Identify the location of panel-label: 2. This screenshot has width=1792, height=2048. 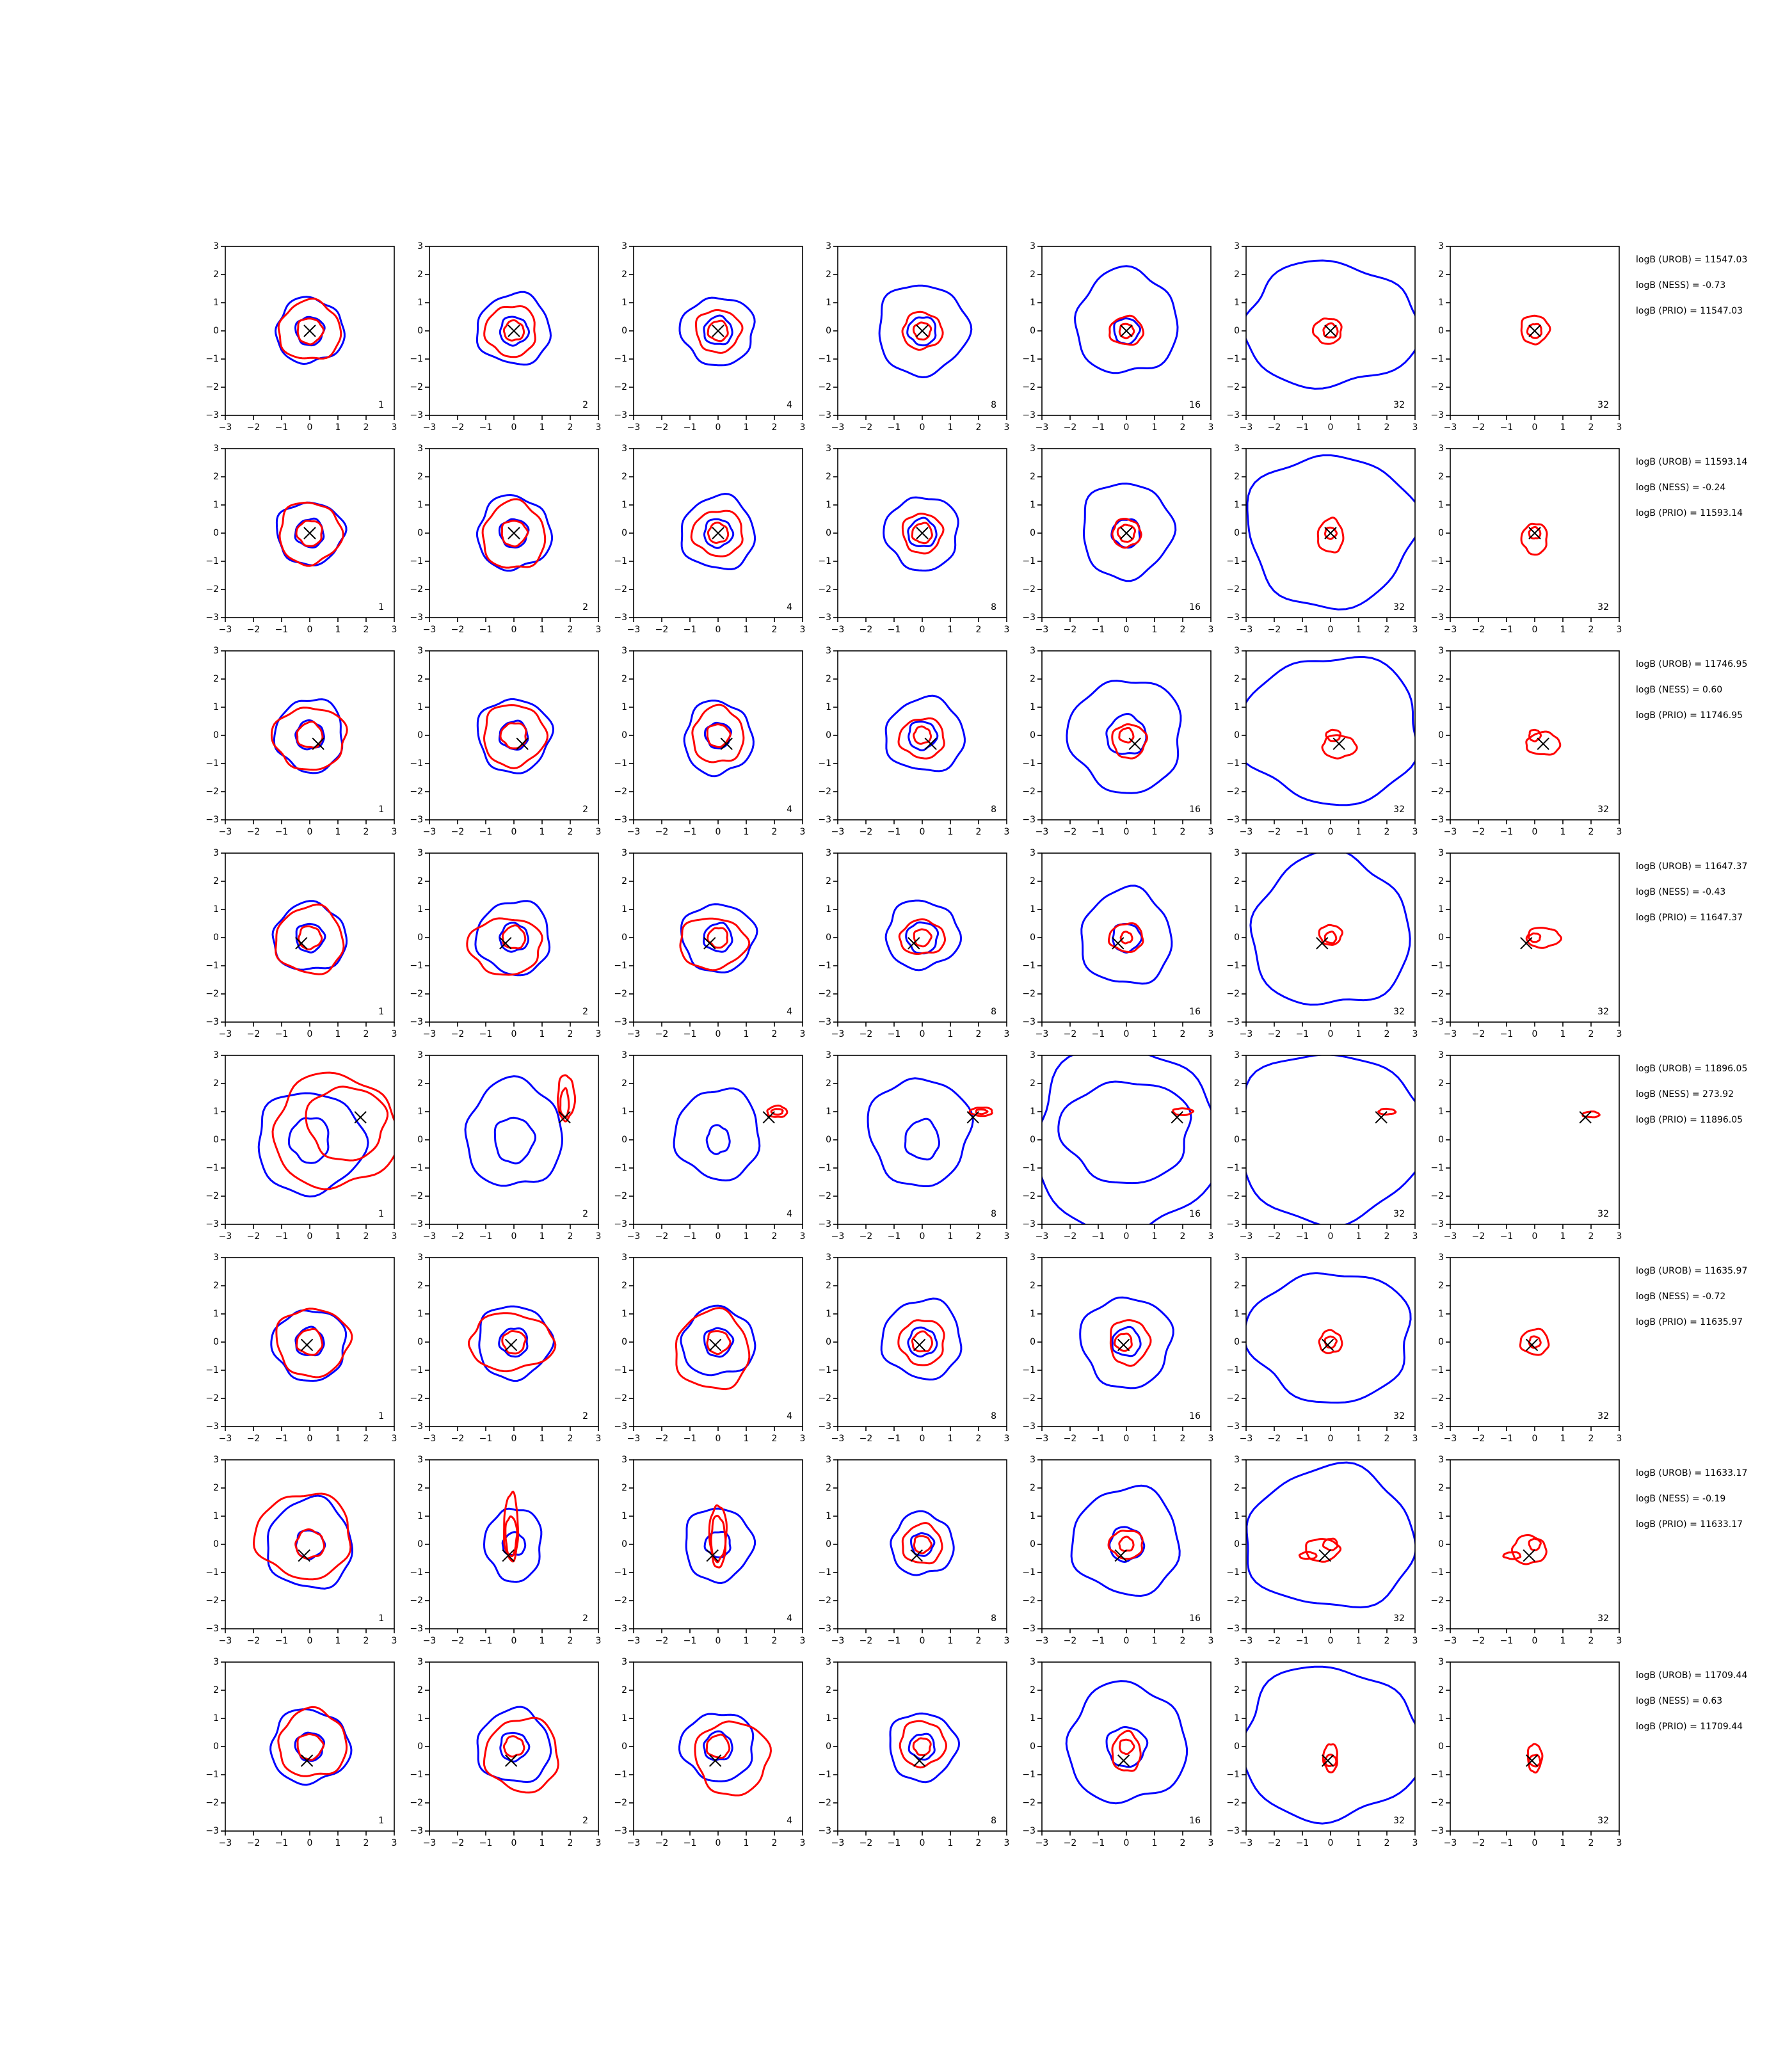
(585, 1821).